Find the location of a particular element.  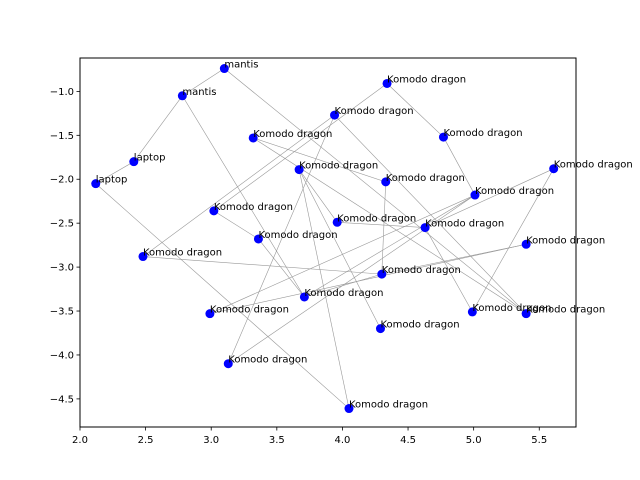

y-tick-label-4: −3.0 is located at coordinates (62, 268).